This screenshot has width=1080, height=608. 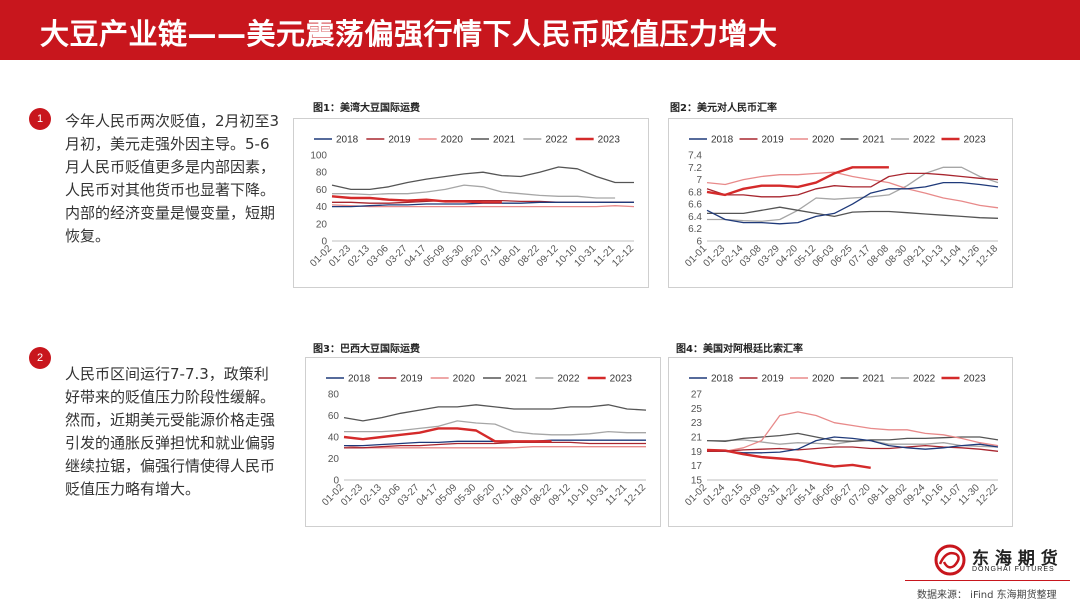 I want to click on dragon-logo-icon, so click(x=950, y=560).